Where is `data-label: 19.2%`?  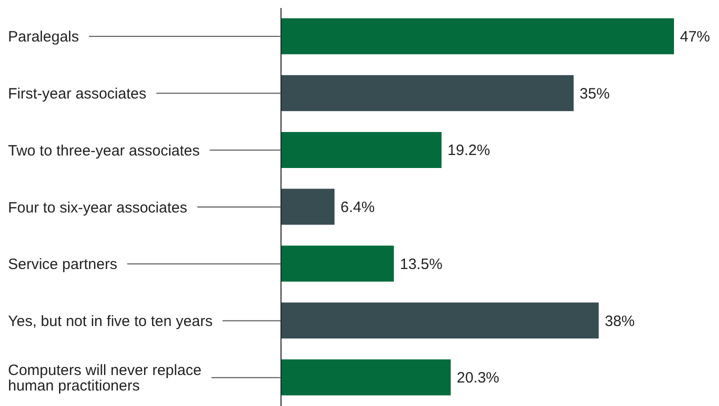
data-label: 19.2% is located at coordinates (469, 151).